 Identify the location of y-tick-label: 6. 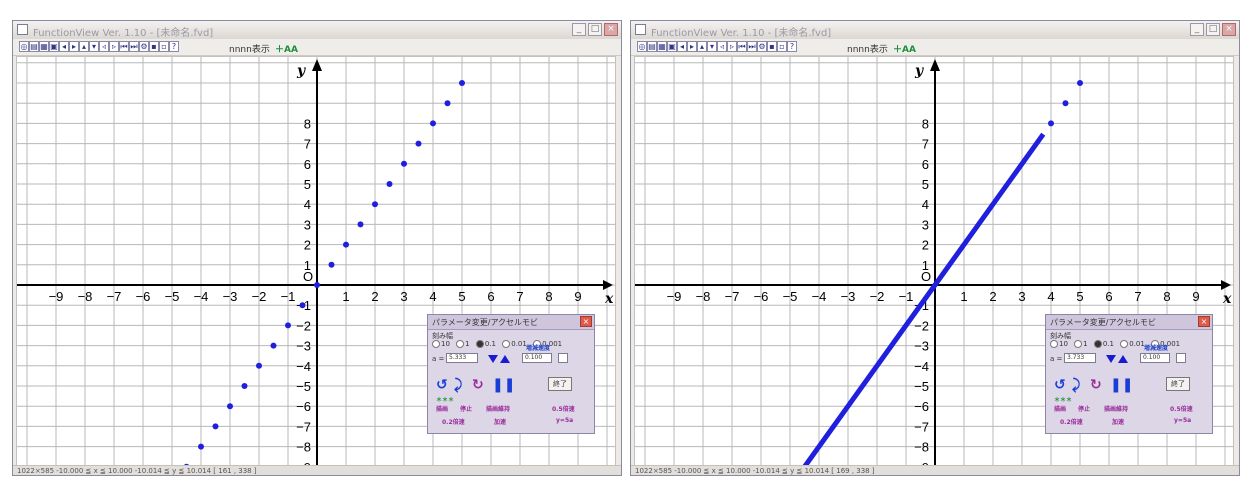
(307, 164).